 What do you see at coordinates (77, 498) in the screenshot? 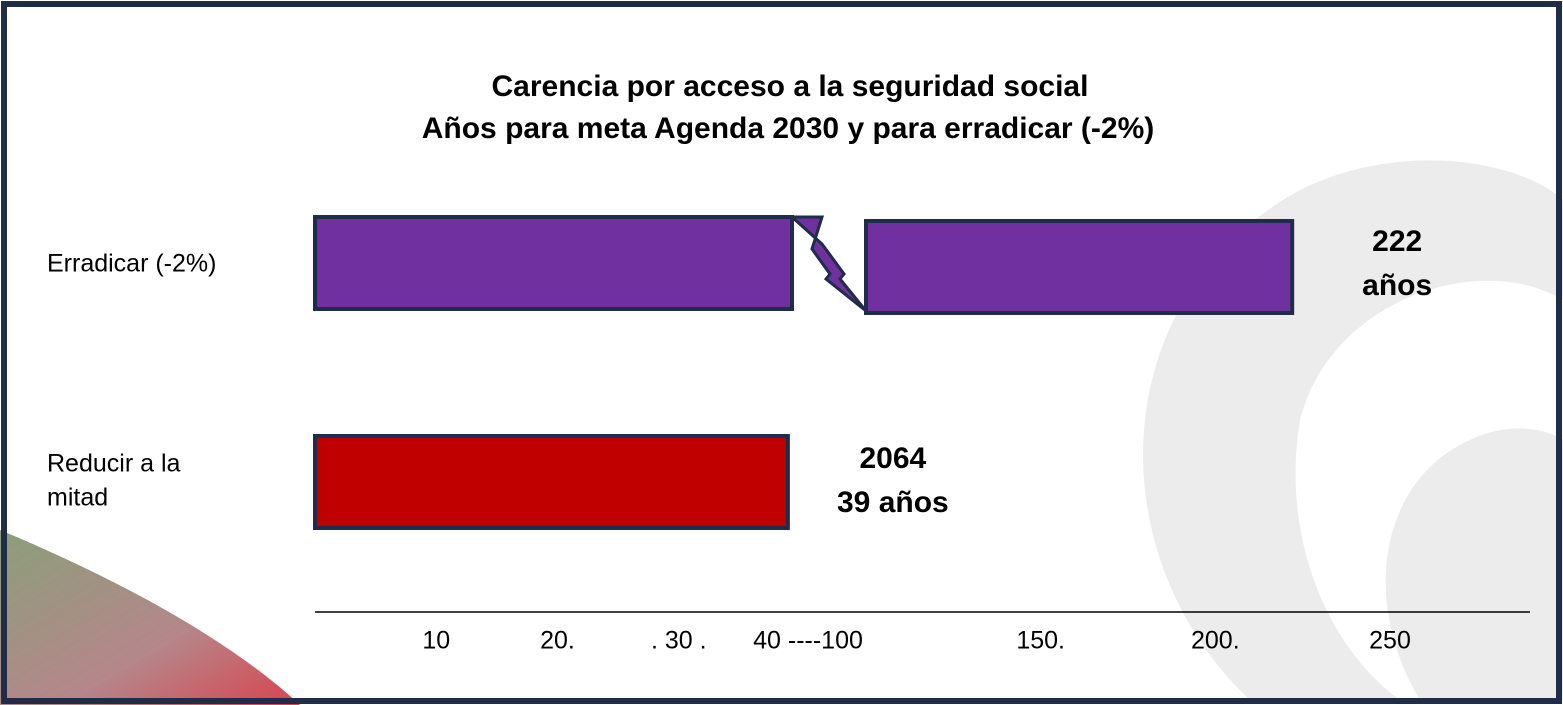
I see `category-label: mitad` at bounding box center [77, 498].